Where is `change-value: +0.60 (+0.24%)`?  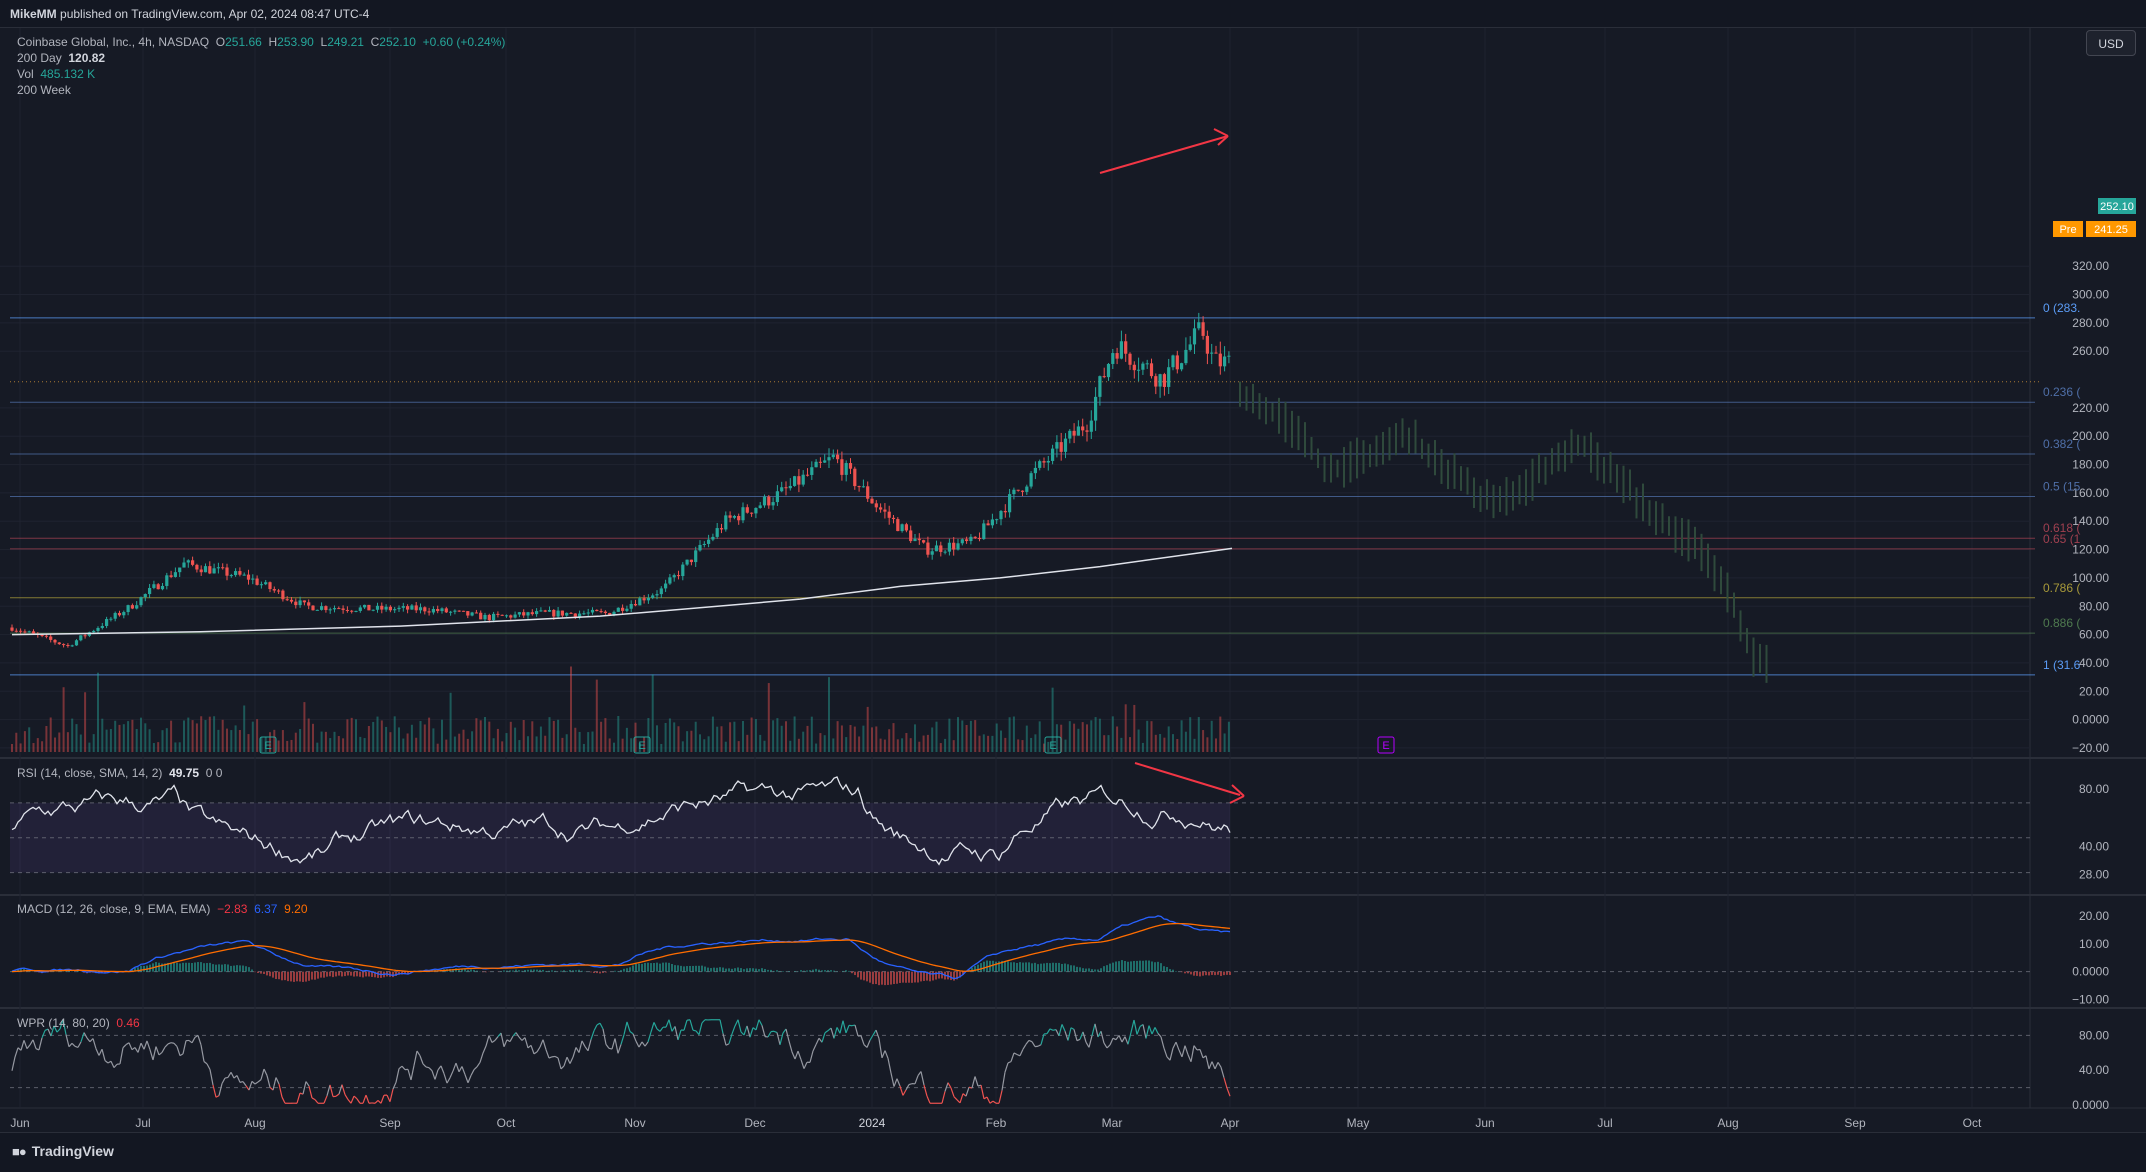
change-value: +0.60 (+0.24%) is located at coordinates (464, 42).